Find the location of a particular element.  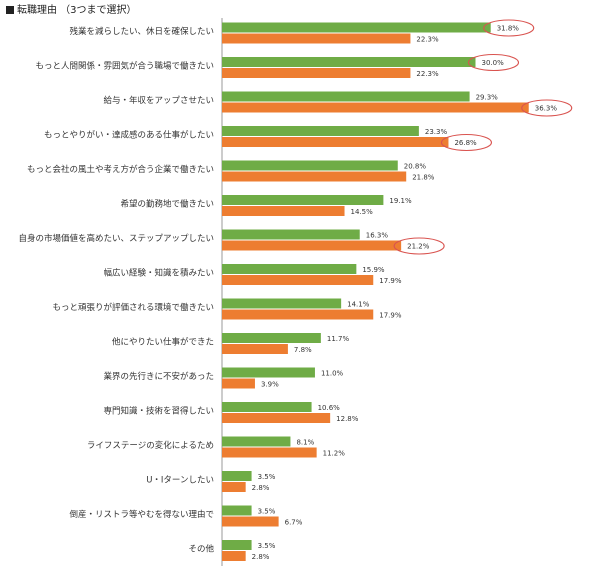

data-label-series-1: 20.8% is located at coordinates (415, 167).